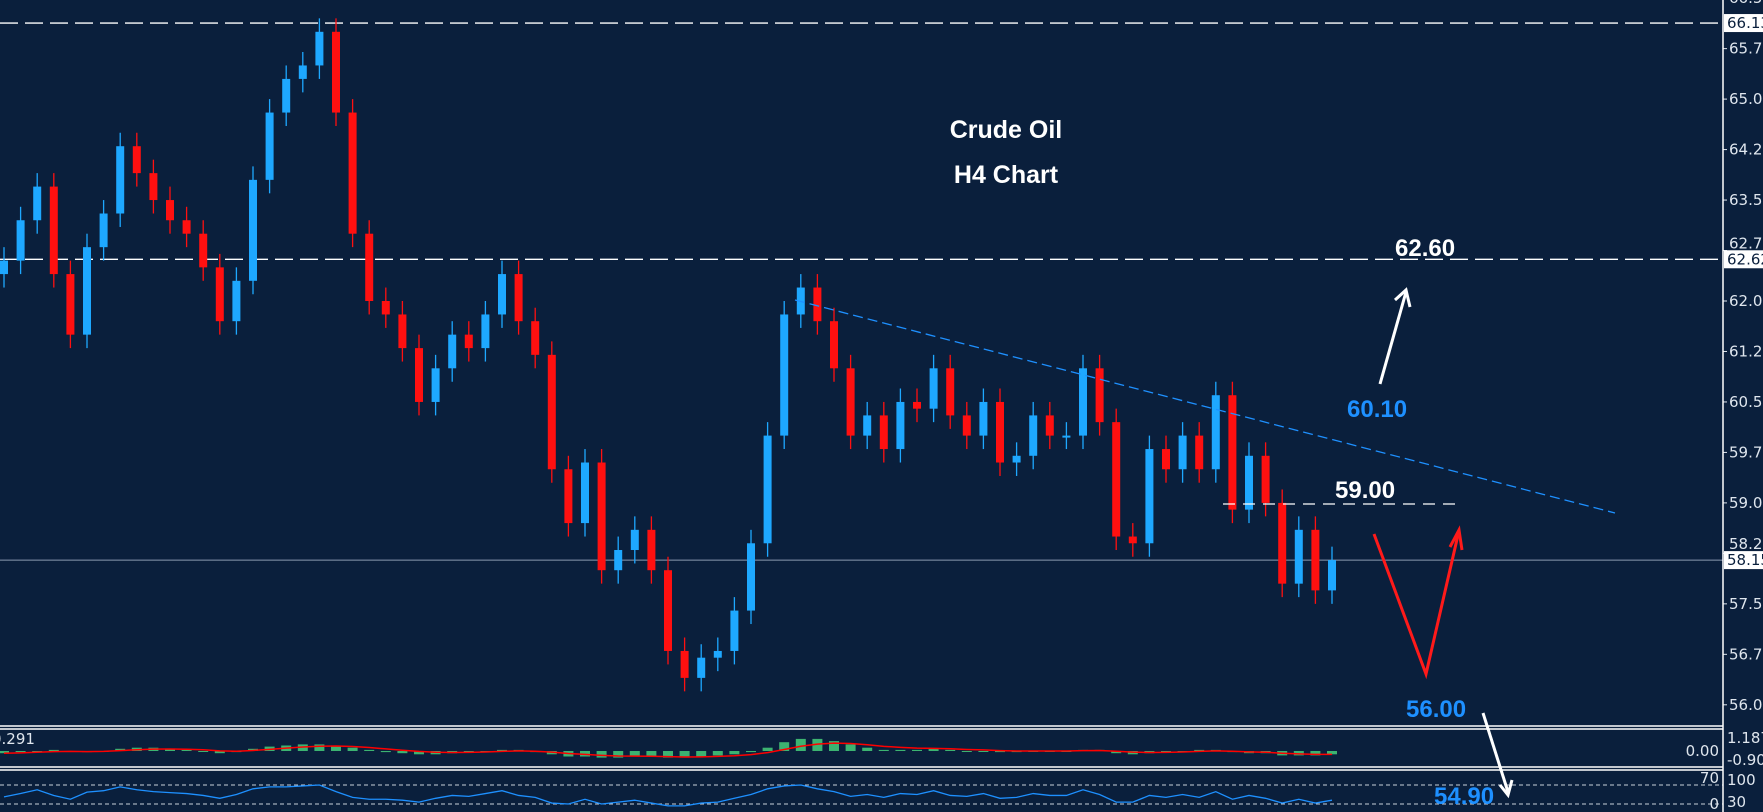 The width and height of the screenshot is (1763, 812). What do you see at coordinates (1418, 602) in the screenshot?
I see `v-shape-projection-arrow` at bounding box center [1418, 602].